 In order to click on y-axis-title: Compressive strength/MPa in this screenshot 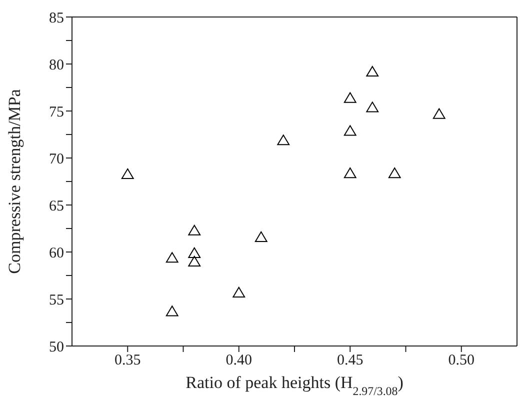, I will do `click(14, 181)`.